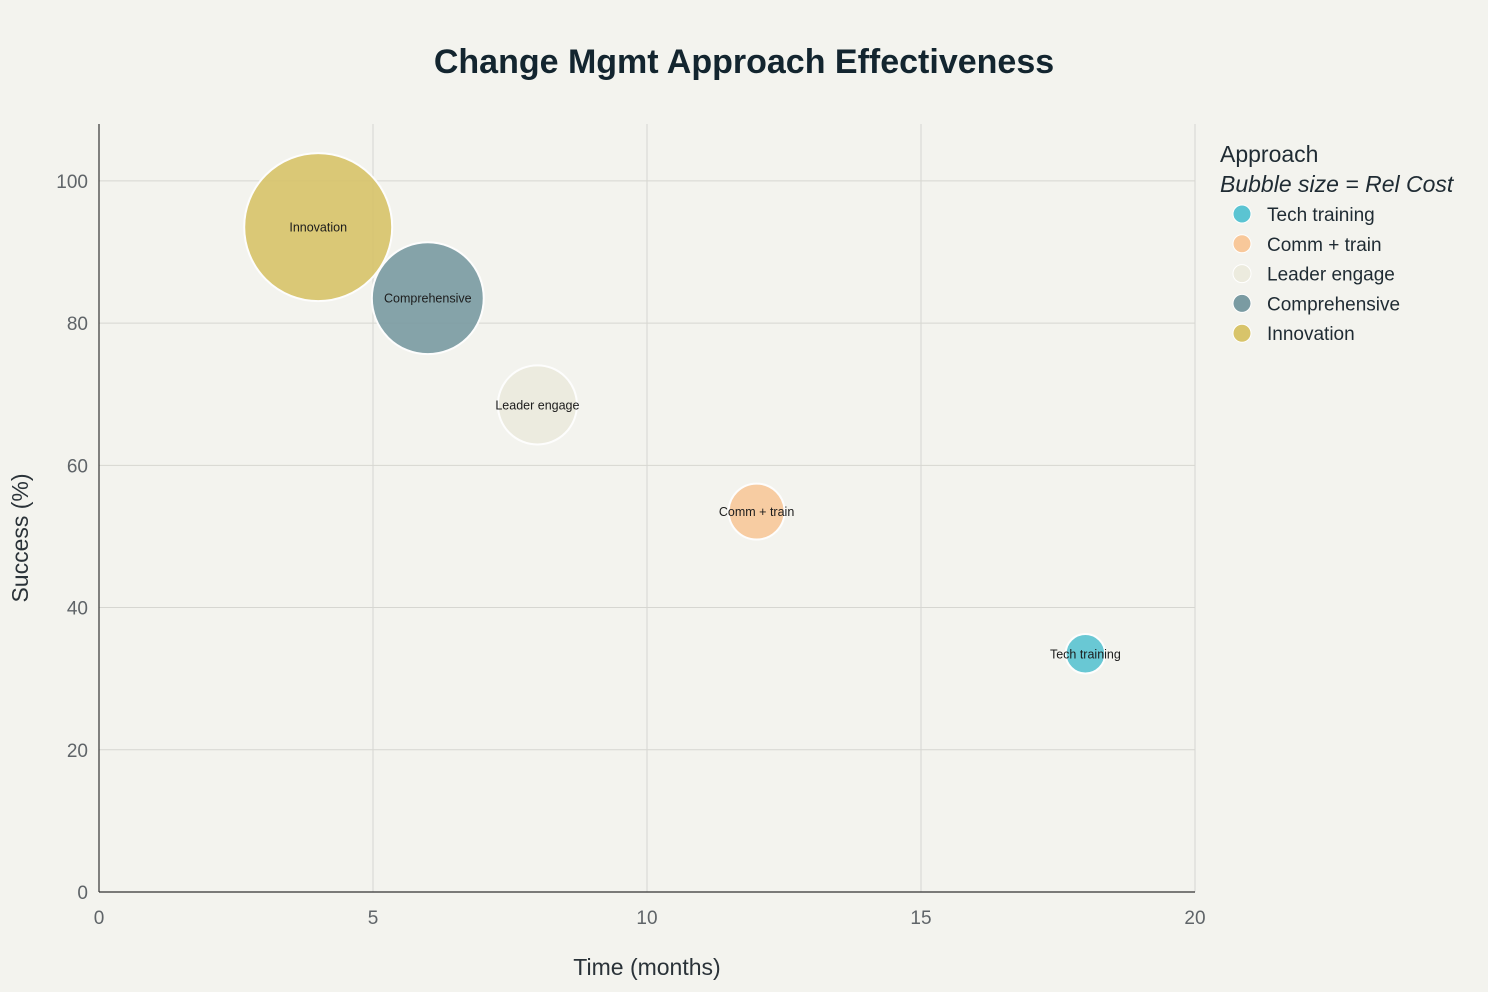  Describe the element at coordinates (744, 62) in the screenshot. I see `chart-title: Change Mgmt Approach Effectiveness` at that location.